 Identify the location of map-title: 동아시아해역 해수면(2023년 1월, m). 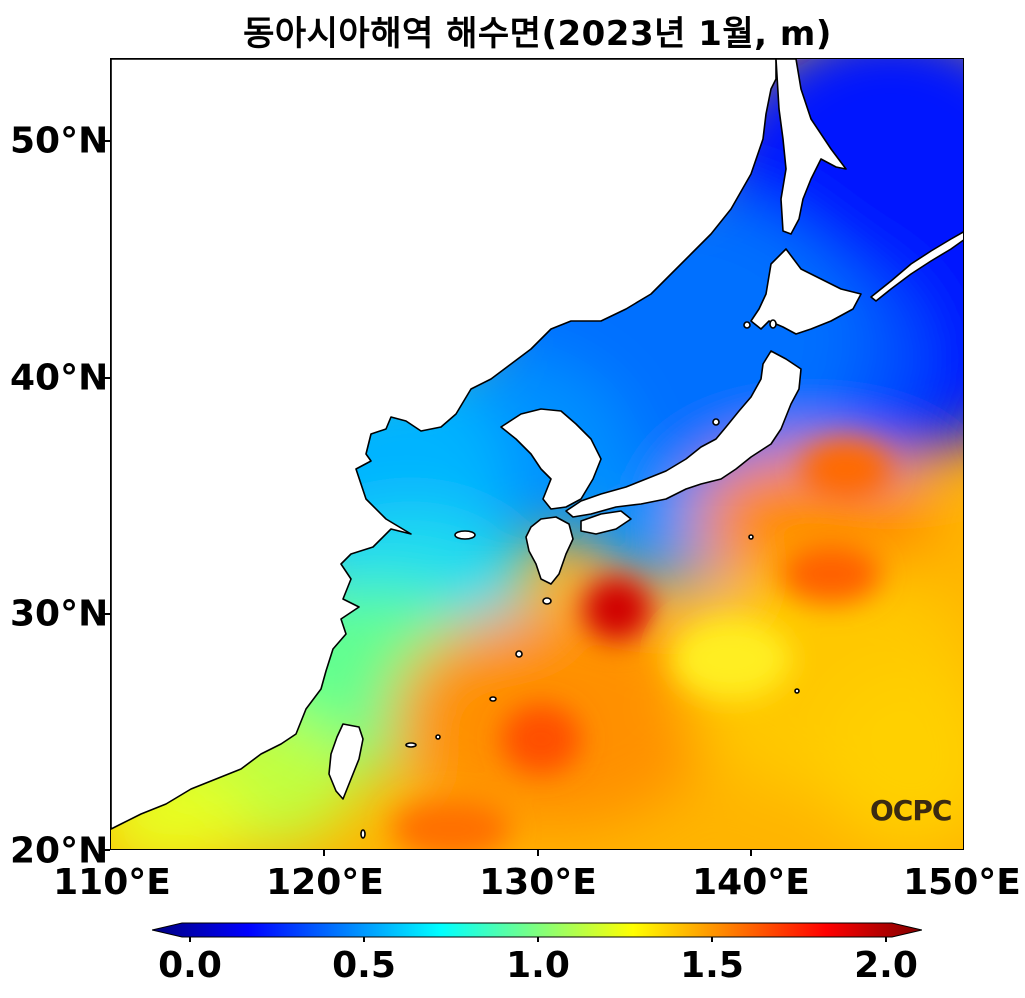
(537, 34).